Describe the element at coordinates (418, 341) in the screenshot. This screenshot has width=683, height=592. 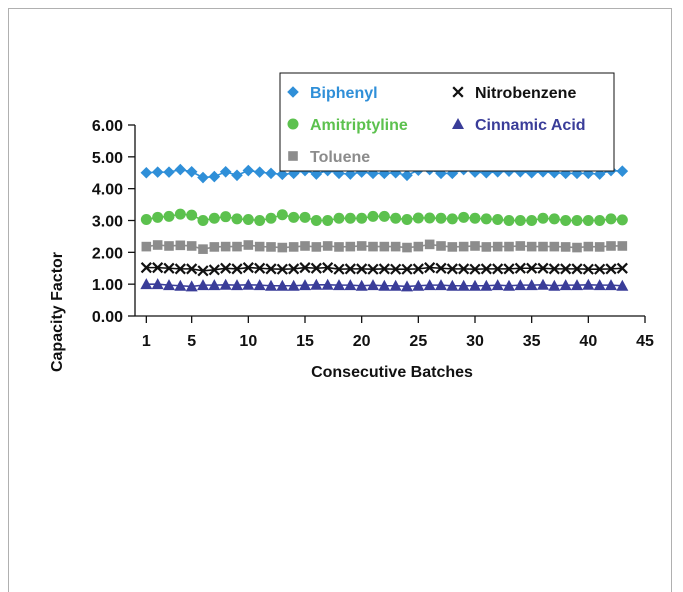
I see `x-tick-label: 25` at that location.